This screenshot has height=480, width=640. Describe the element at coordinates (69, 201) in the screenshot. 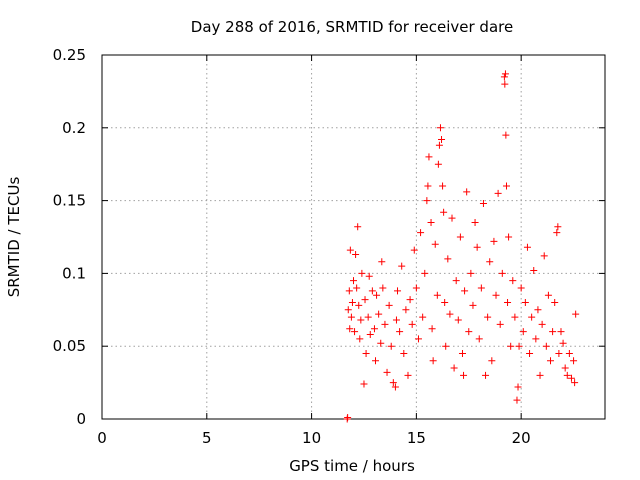

I see `y-tick-label: 0.15` at that location.